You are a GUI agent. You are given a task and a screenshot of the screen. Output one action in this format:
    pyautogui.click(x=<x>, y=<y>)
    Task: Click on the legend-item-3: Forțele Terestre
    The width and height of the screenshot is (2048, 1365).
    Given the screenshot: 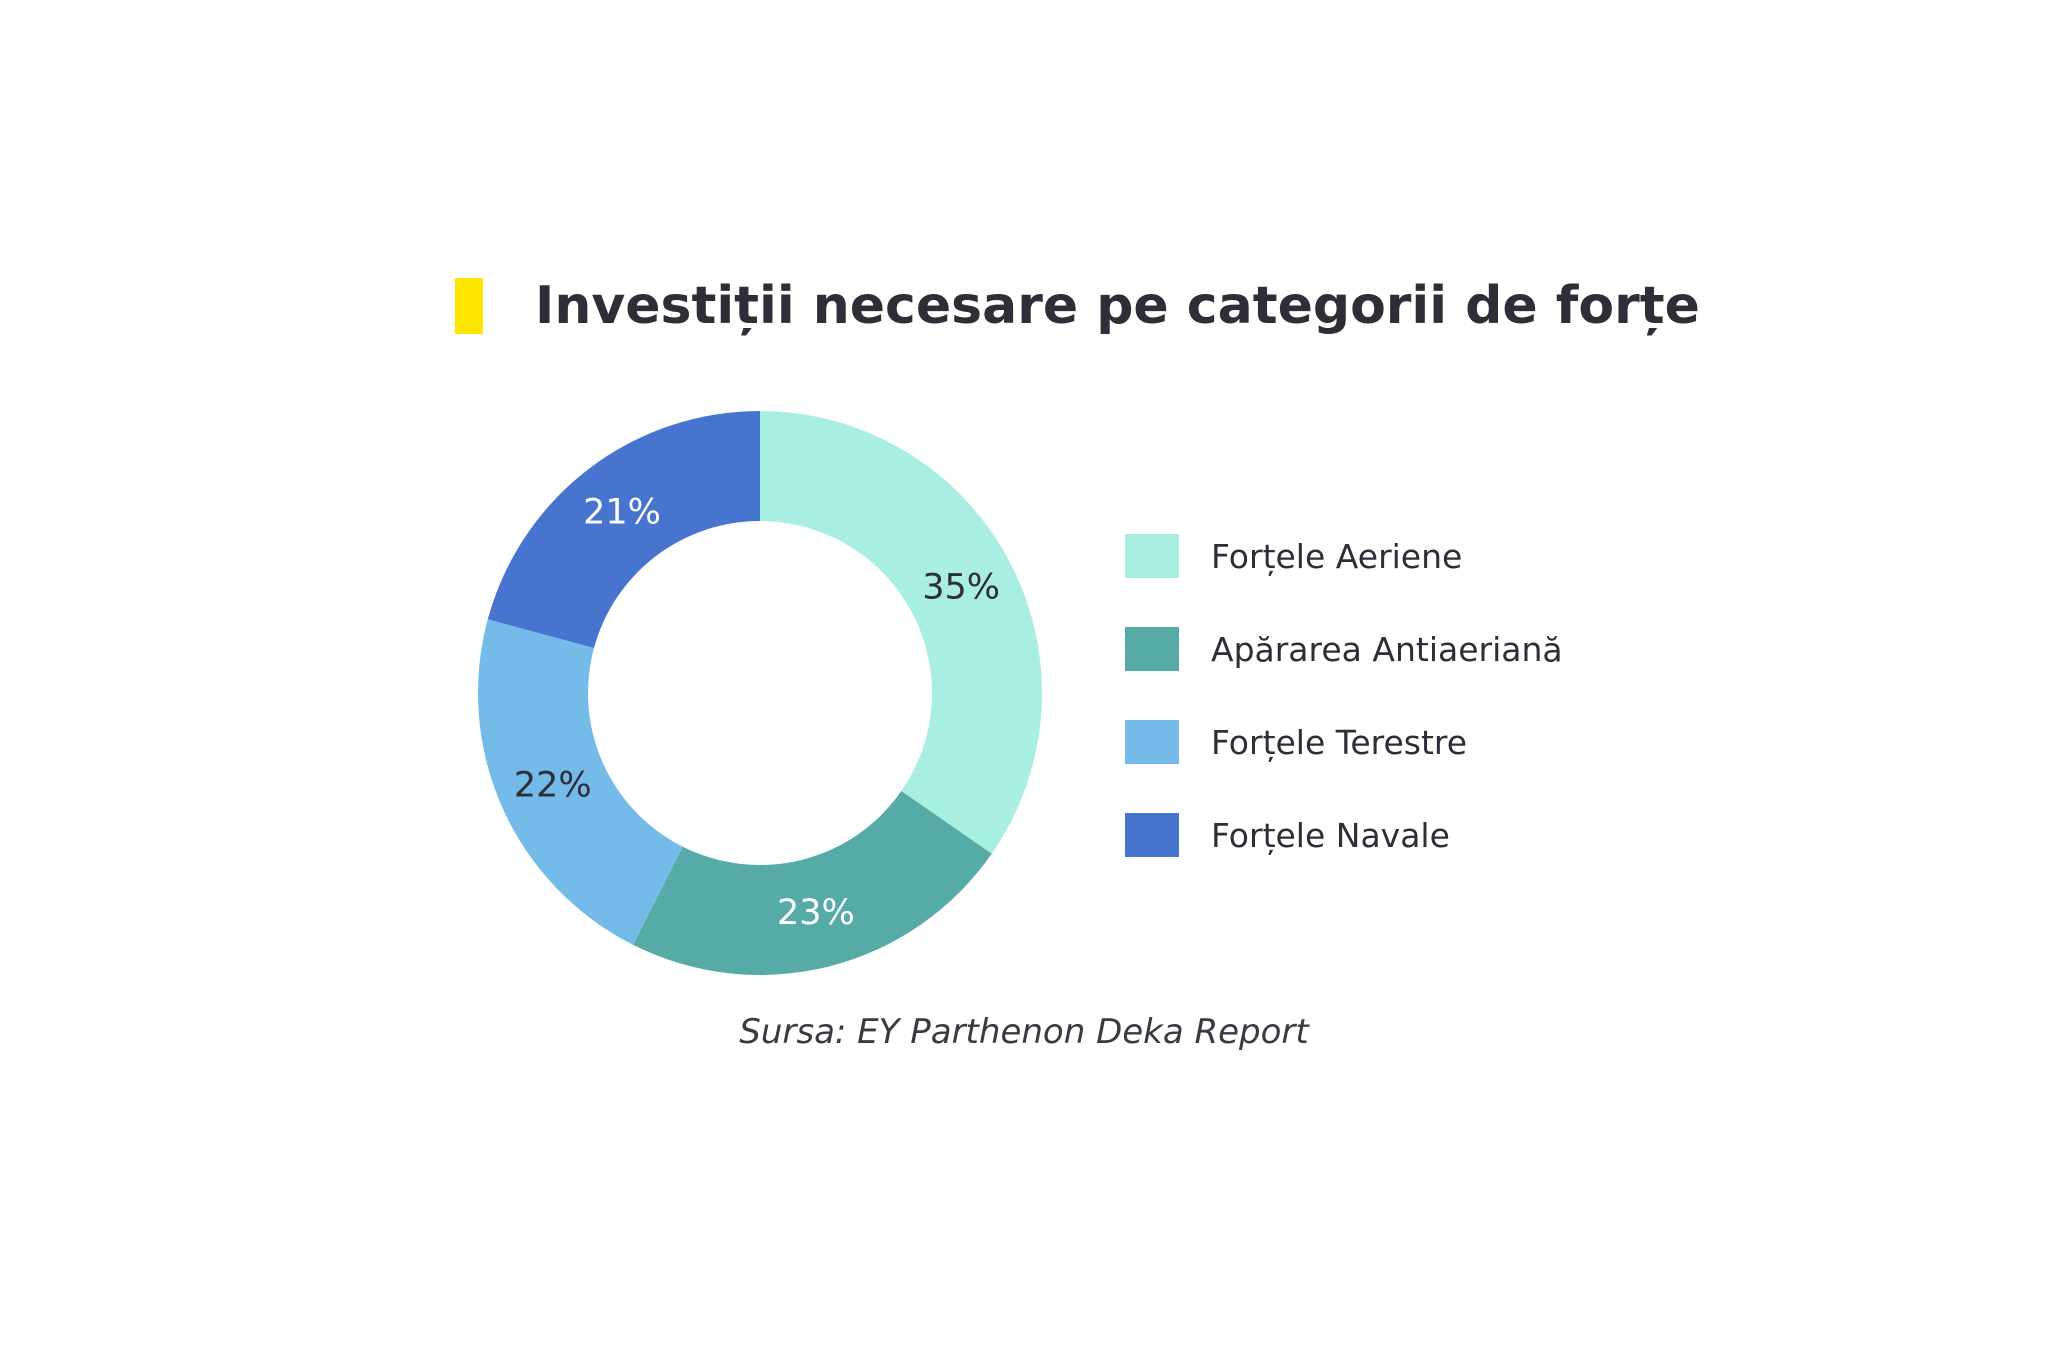 What is the action you would take?
    pyautogui.click(x=1344, y=742)
    